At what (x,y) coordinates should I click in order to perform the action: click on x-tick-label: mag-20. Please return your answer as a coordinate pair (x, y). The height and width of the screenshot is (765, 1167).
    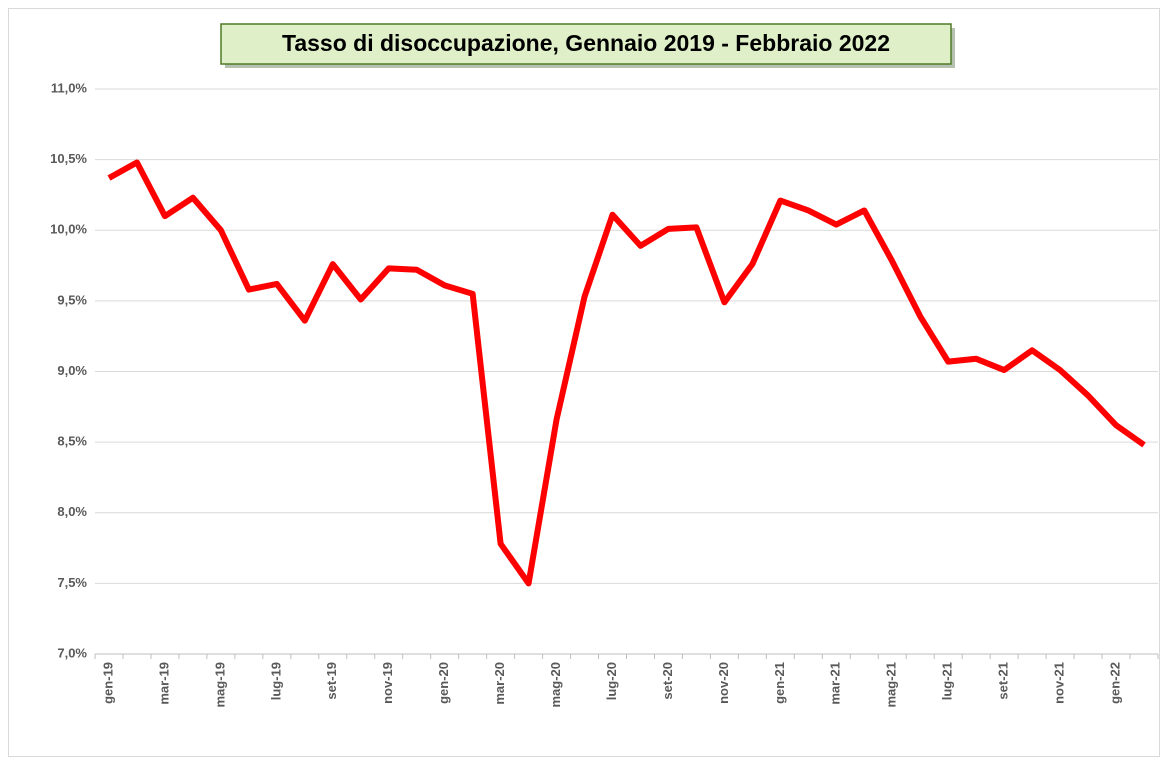
    Looking at the image, I should click on (555, 685).